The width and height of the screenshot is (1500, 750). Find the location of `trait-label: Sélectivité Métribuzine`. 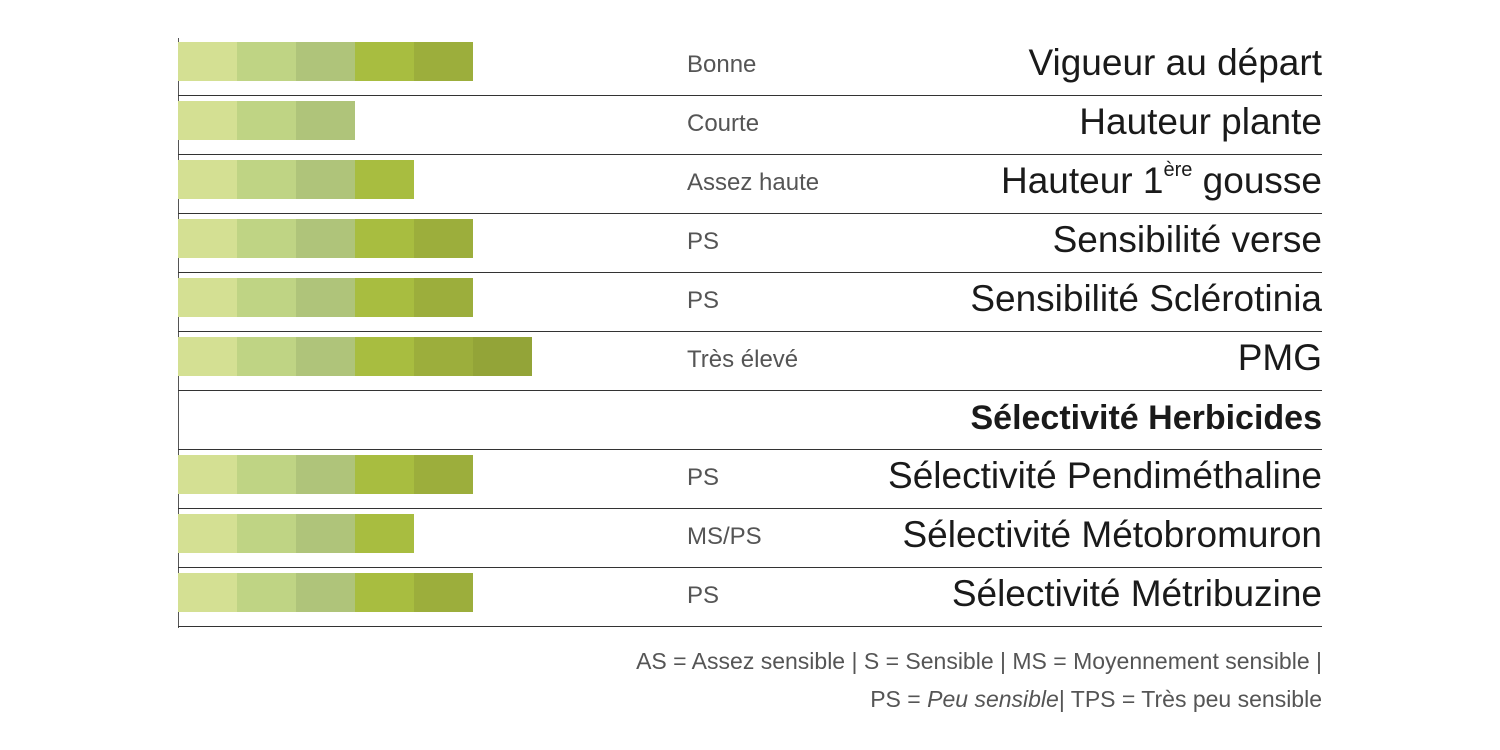

trait-label: Sélectivité Métribuzine is located at coordinates (1136, 593).